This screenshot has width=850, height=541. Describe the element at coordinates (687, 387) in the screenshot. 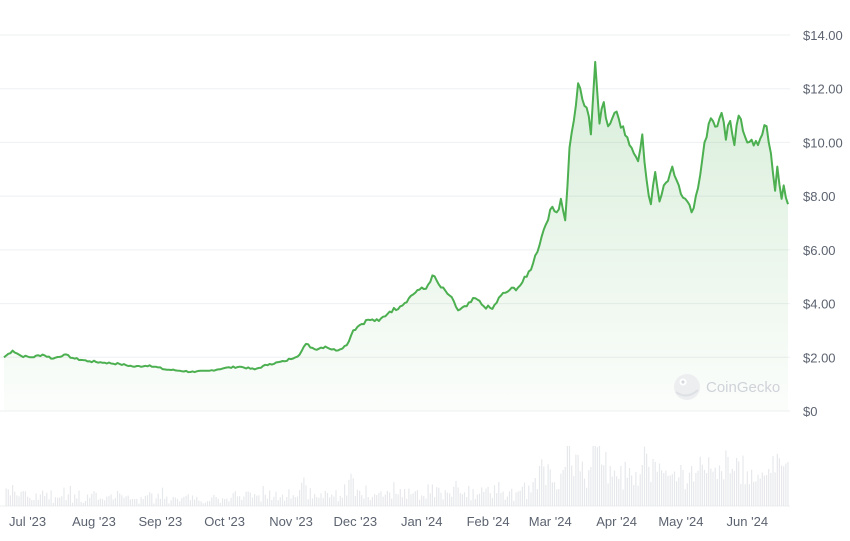

I see `gecko-logo-icon` at that location.